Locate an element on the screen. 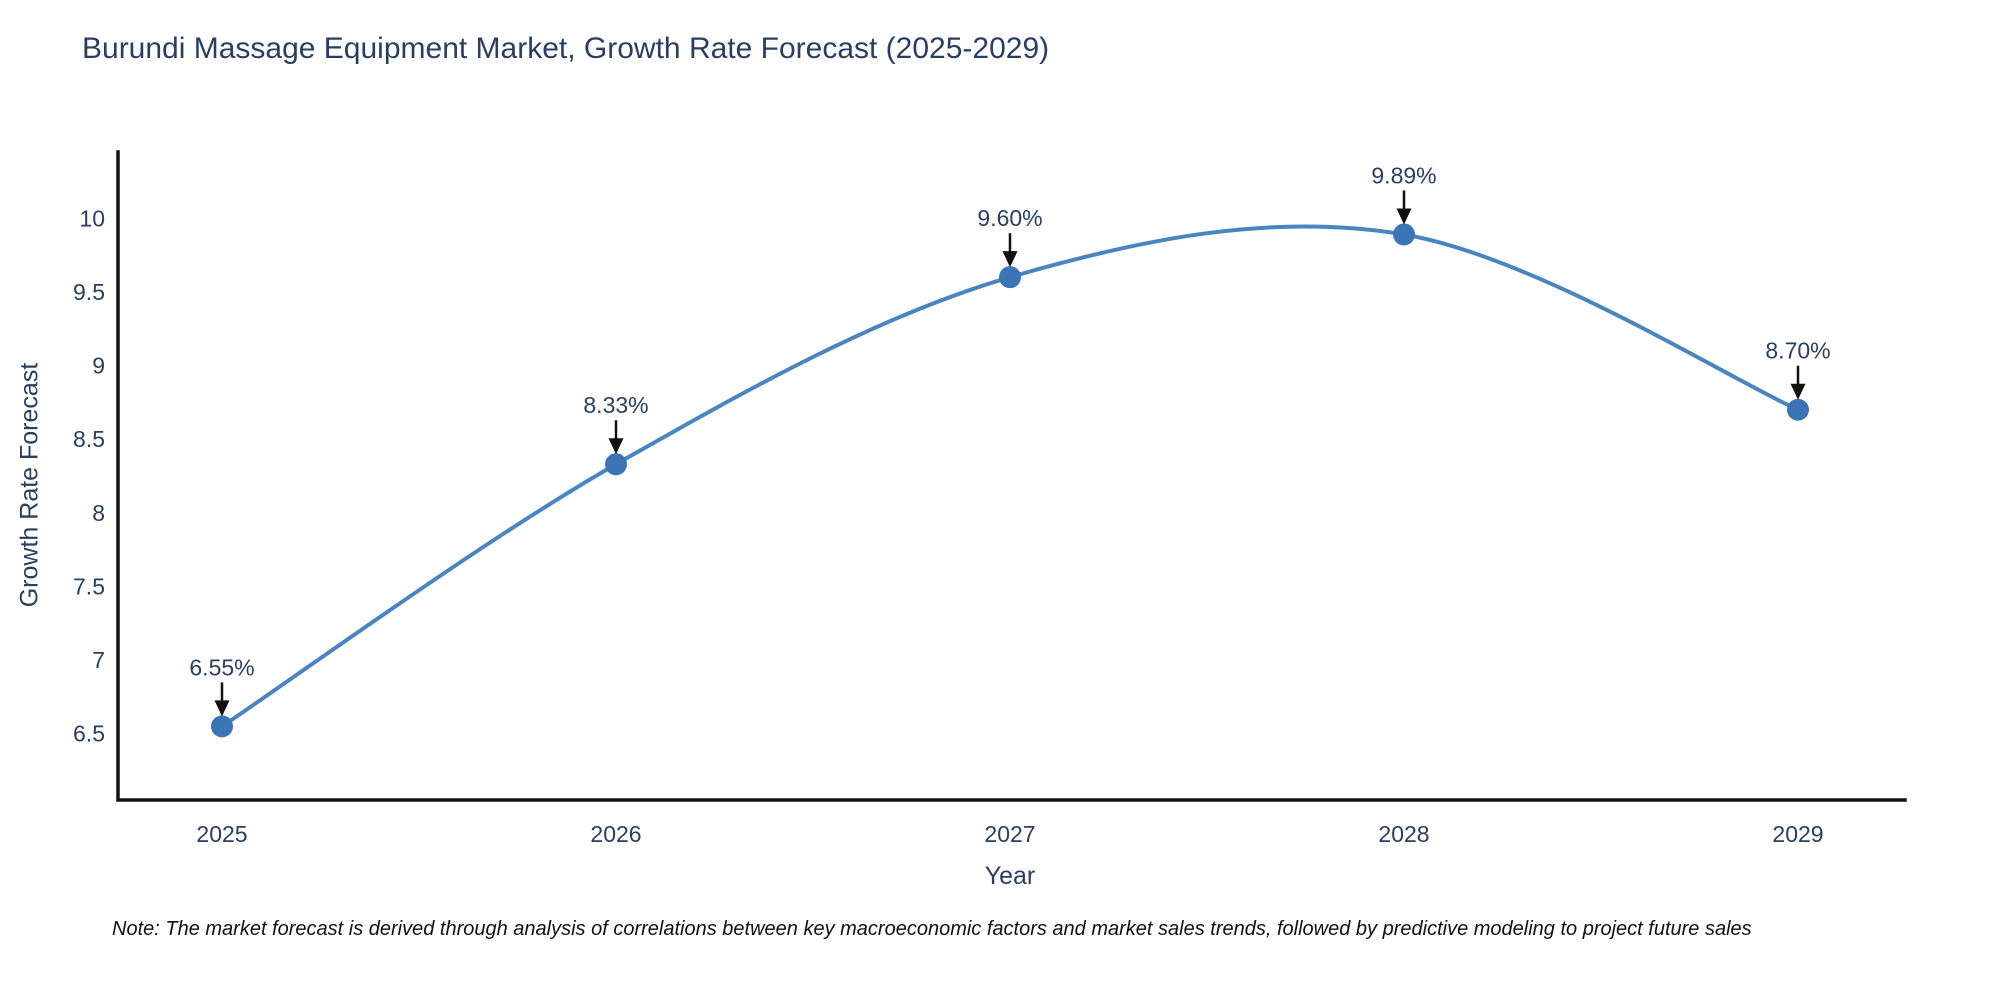 The width and height of the screenshot is (2000, 1000). annotation-label: 8.33% is located at coordinates (615, 405).